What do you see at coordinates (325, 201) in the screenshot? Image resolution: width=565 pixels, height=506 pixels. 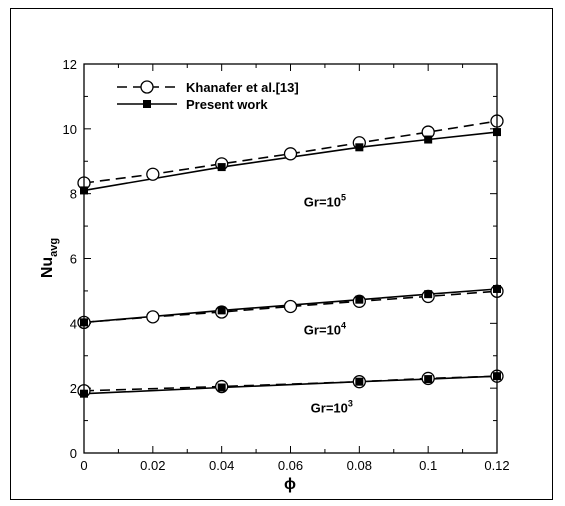 I see `grashof-annotation: Gr=105` at bounding box center [325, 201].